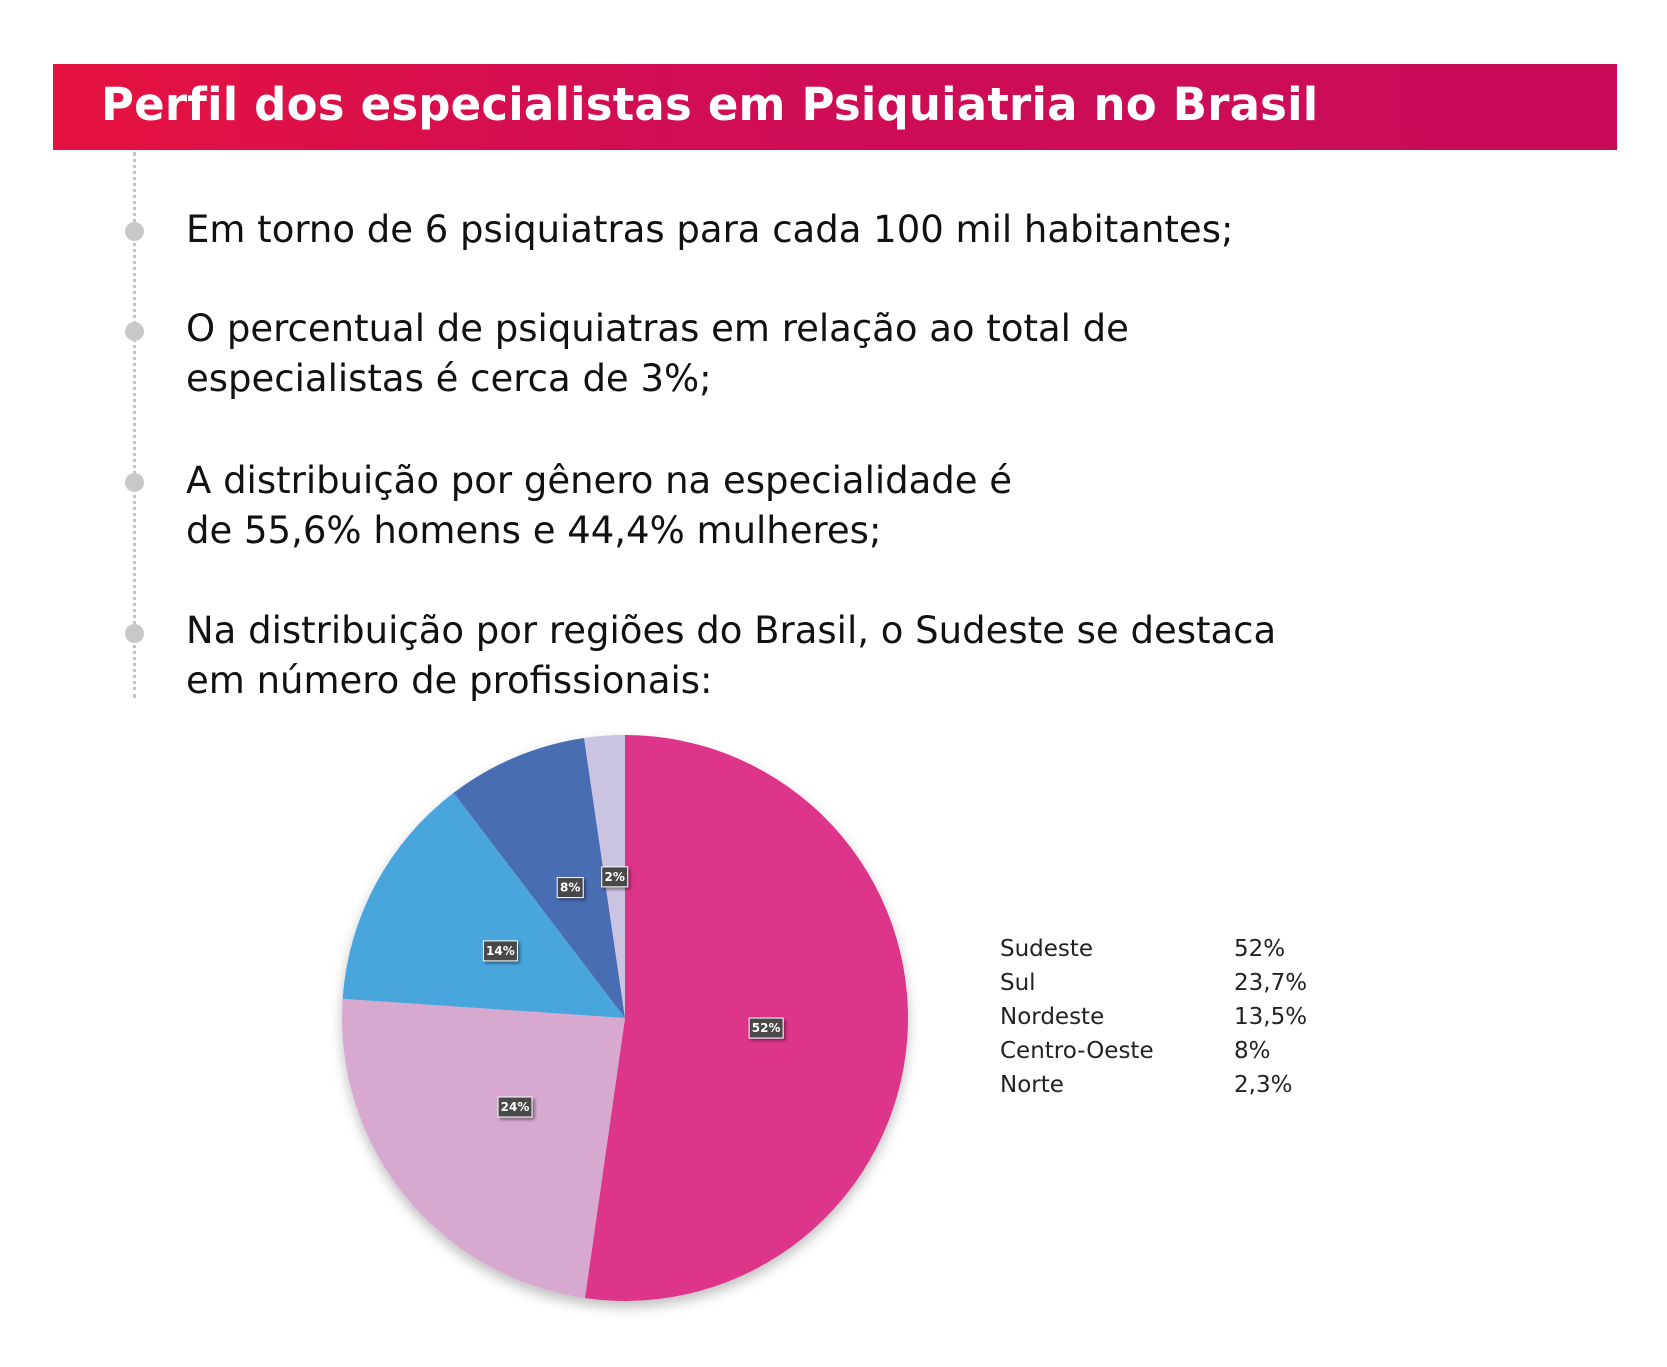 The image size is (1667, 1367). Describe the element at coordinates (1252, 1051) in the screenshot. I see `legend-value: 8%` at that location.